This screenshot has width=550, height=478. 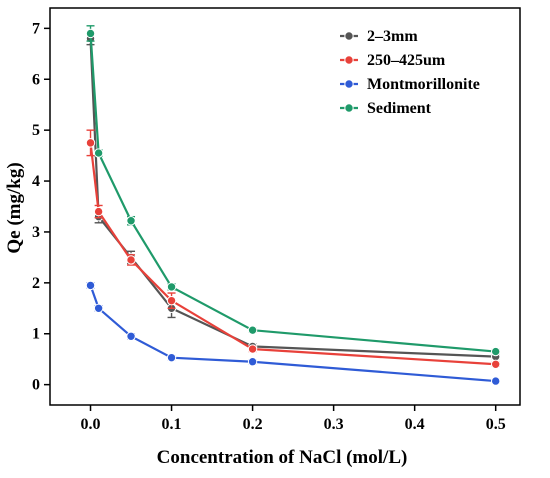 I want to click on x-tick-label: 0.5, so click(x=496, y=424).